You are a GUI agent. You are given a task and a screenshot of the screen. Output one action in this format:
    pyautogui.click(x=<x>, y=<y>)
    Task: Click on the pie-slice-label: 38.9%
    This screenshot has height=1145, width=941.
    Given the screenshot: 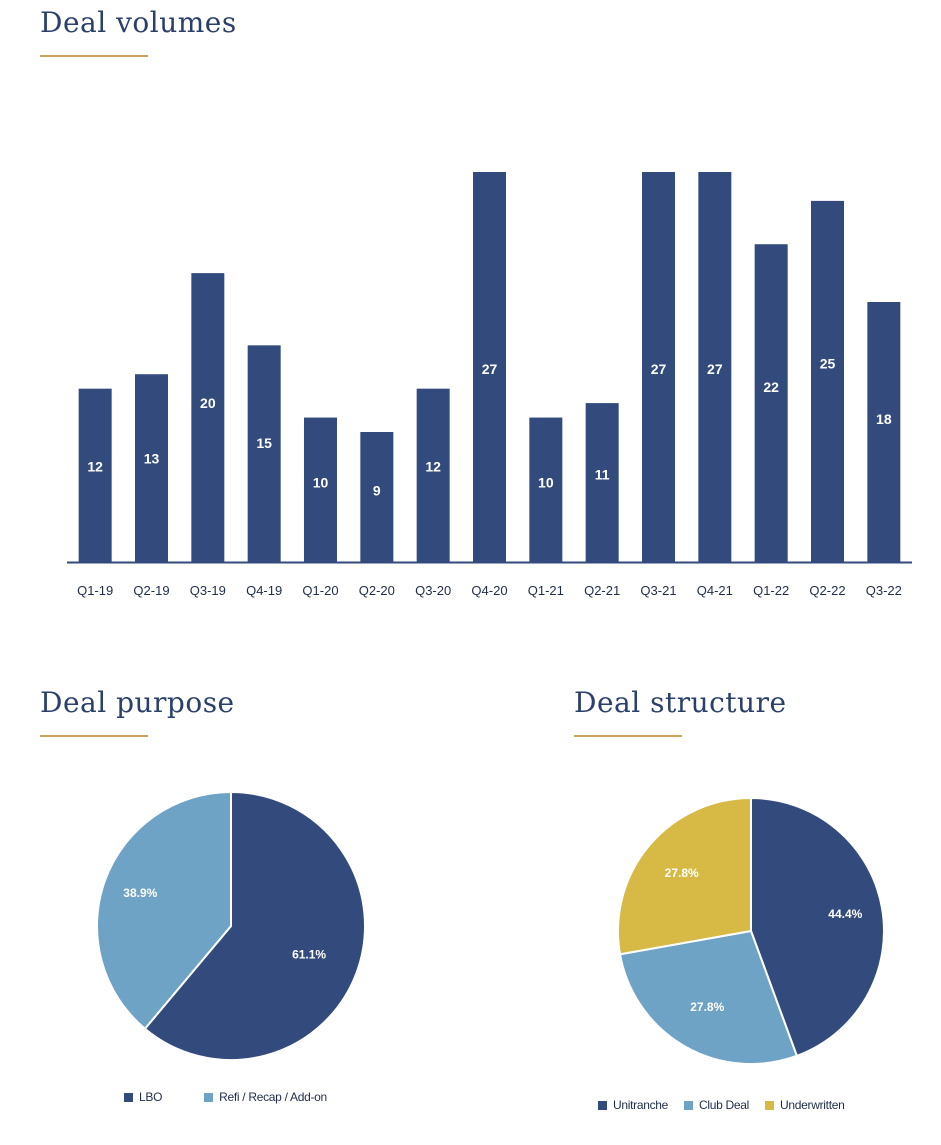 What is the action you would take?
    pyautogui.click(x=140, y=893)
    